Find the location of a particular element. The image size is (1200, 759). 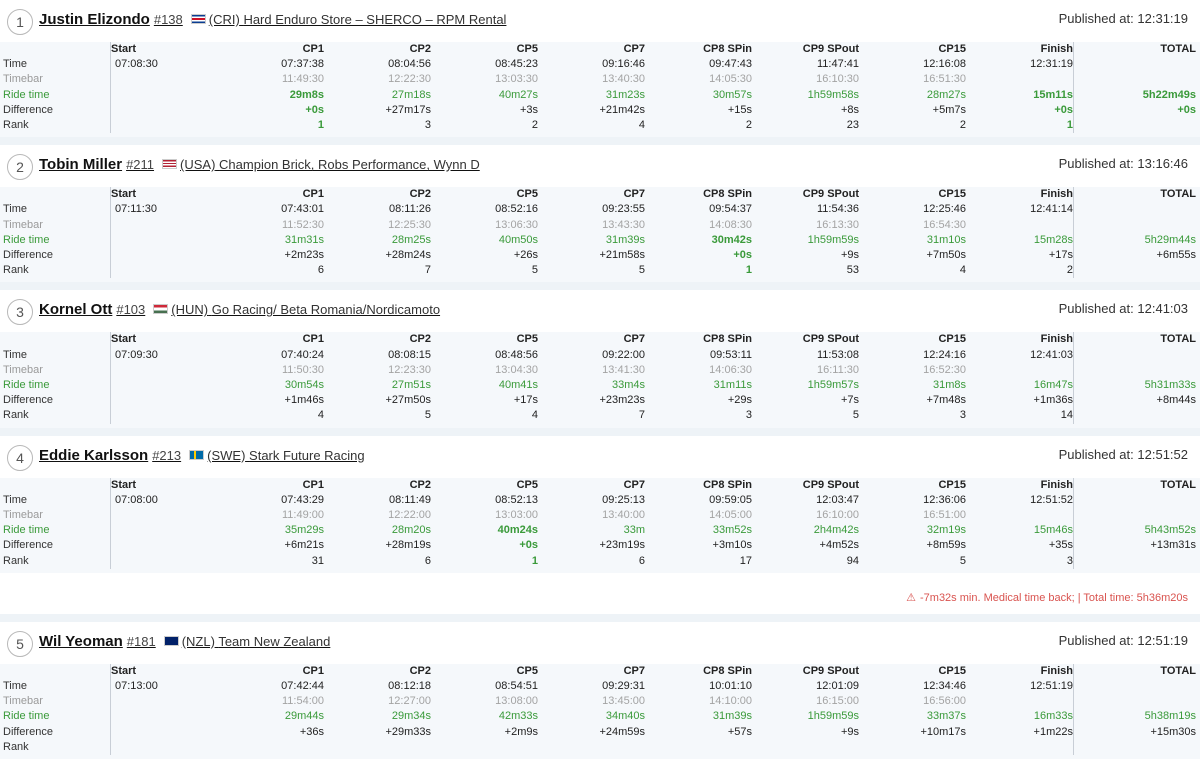

table-cell: 12:01:09 is located at coordinates (837, 686).